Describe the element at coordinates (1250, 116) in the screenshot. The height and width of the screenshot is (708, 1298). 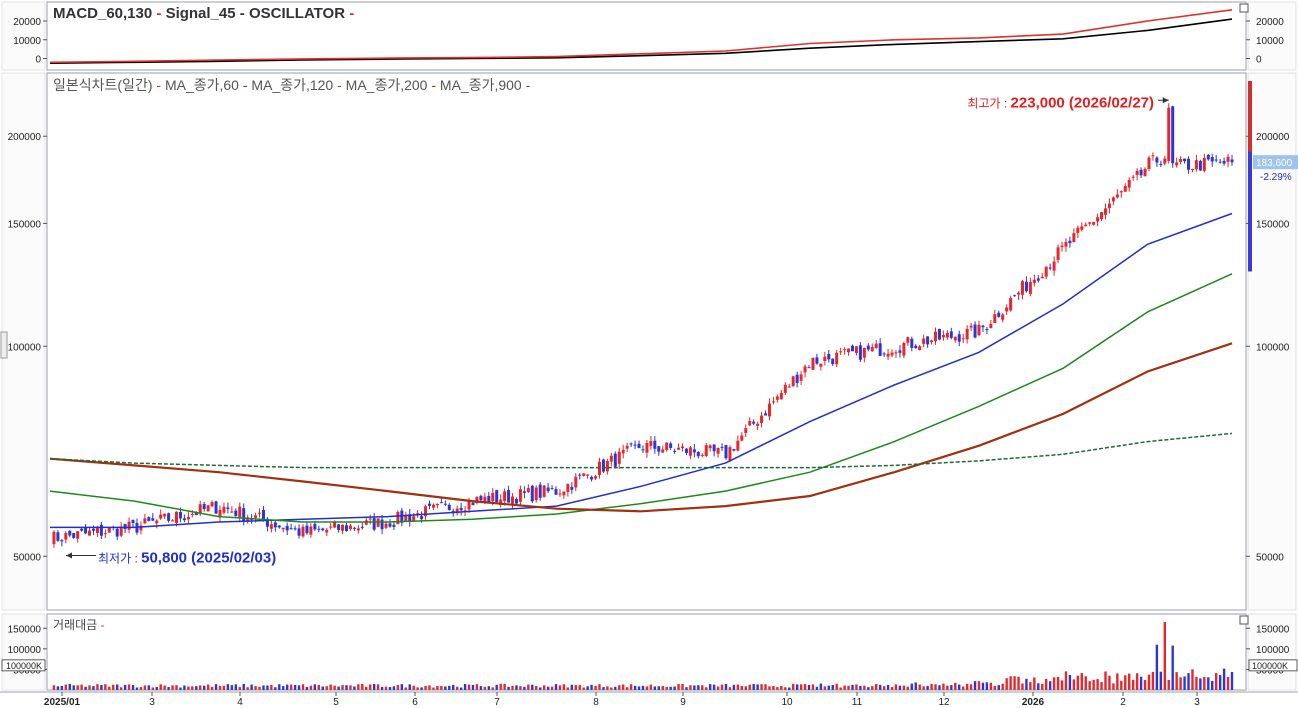
I see `price-range-bar-upper` at that location.